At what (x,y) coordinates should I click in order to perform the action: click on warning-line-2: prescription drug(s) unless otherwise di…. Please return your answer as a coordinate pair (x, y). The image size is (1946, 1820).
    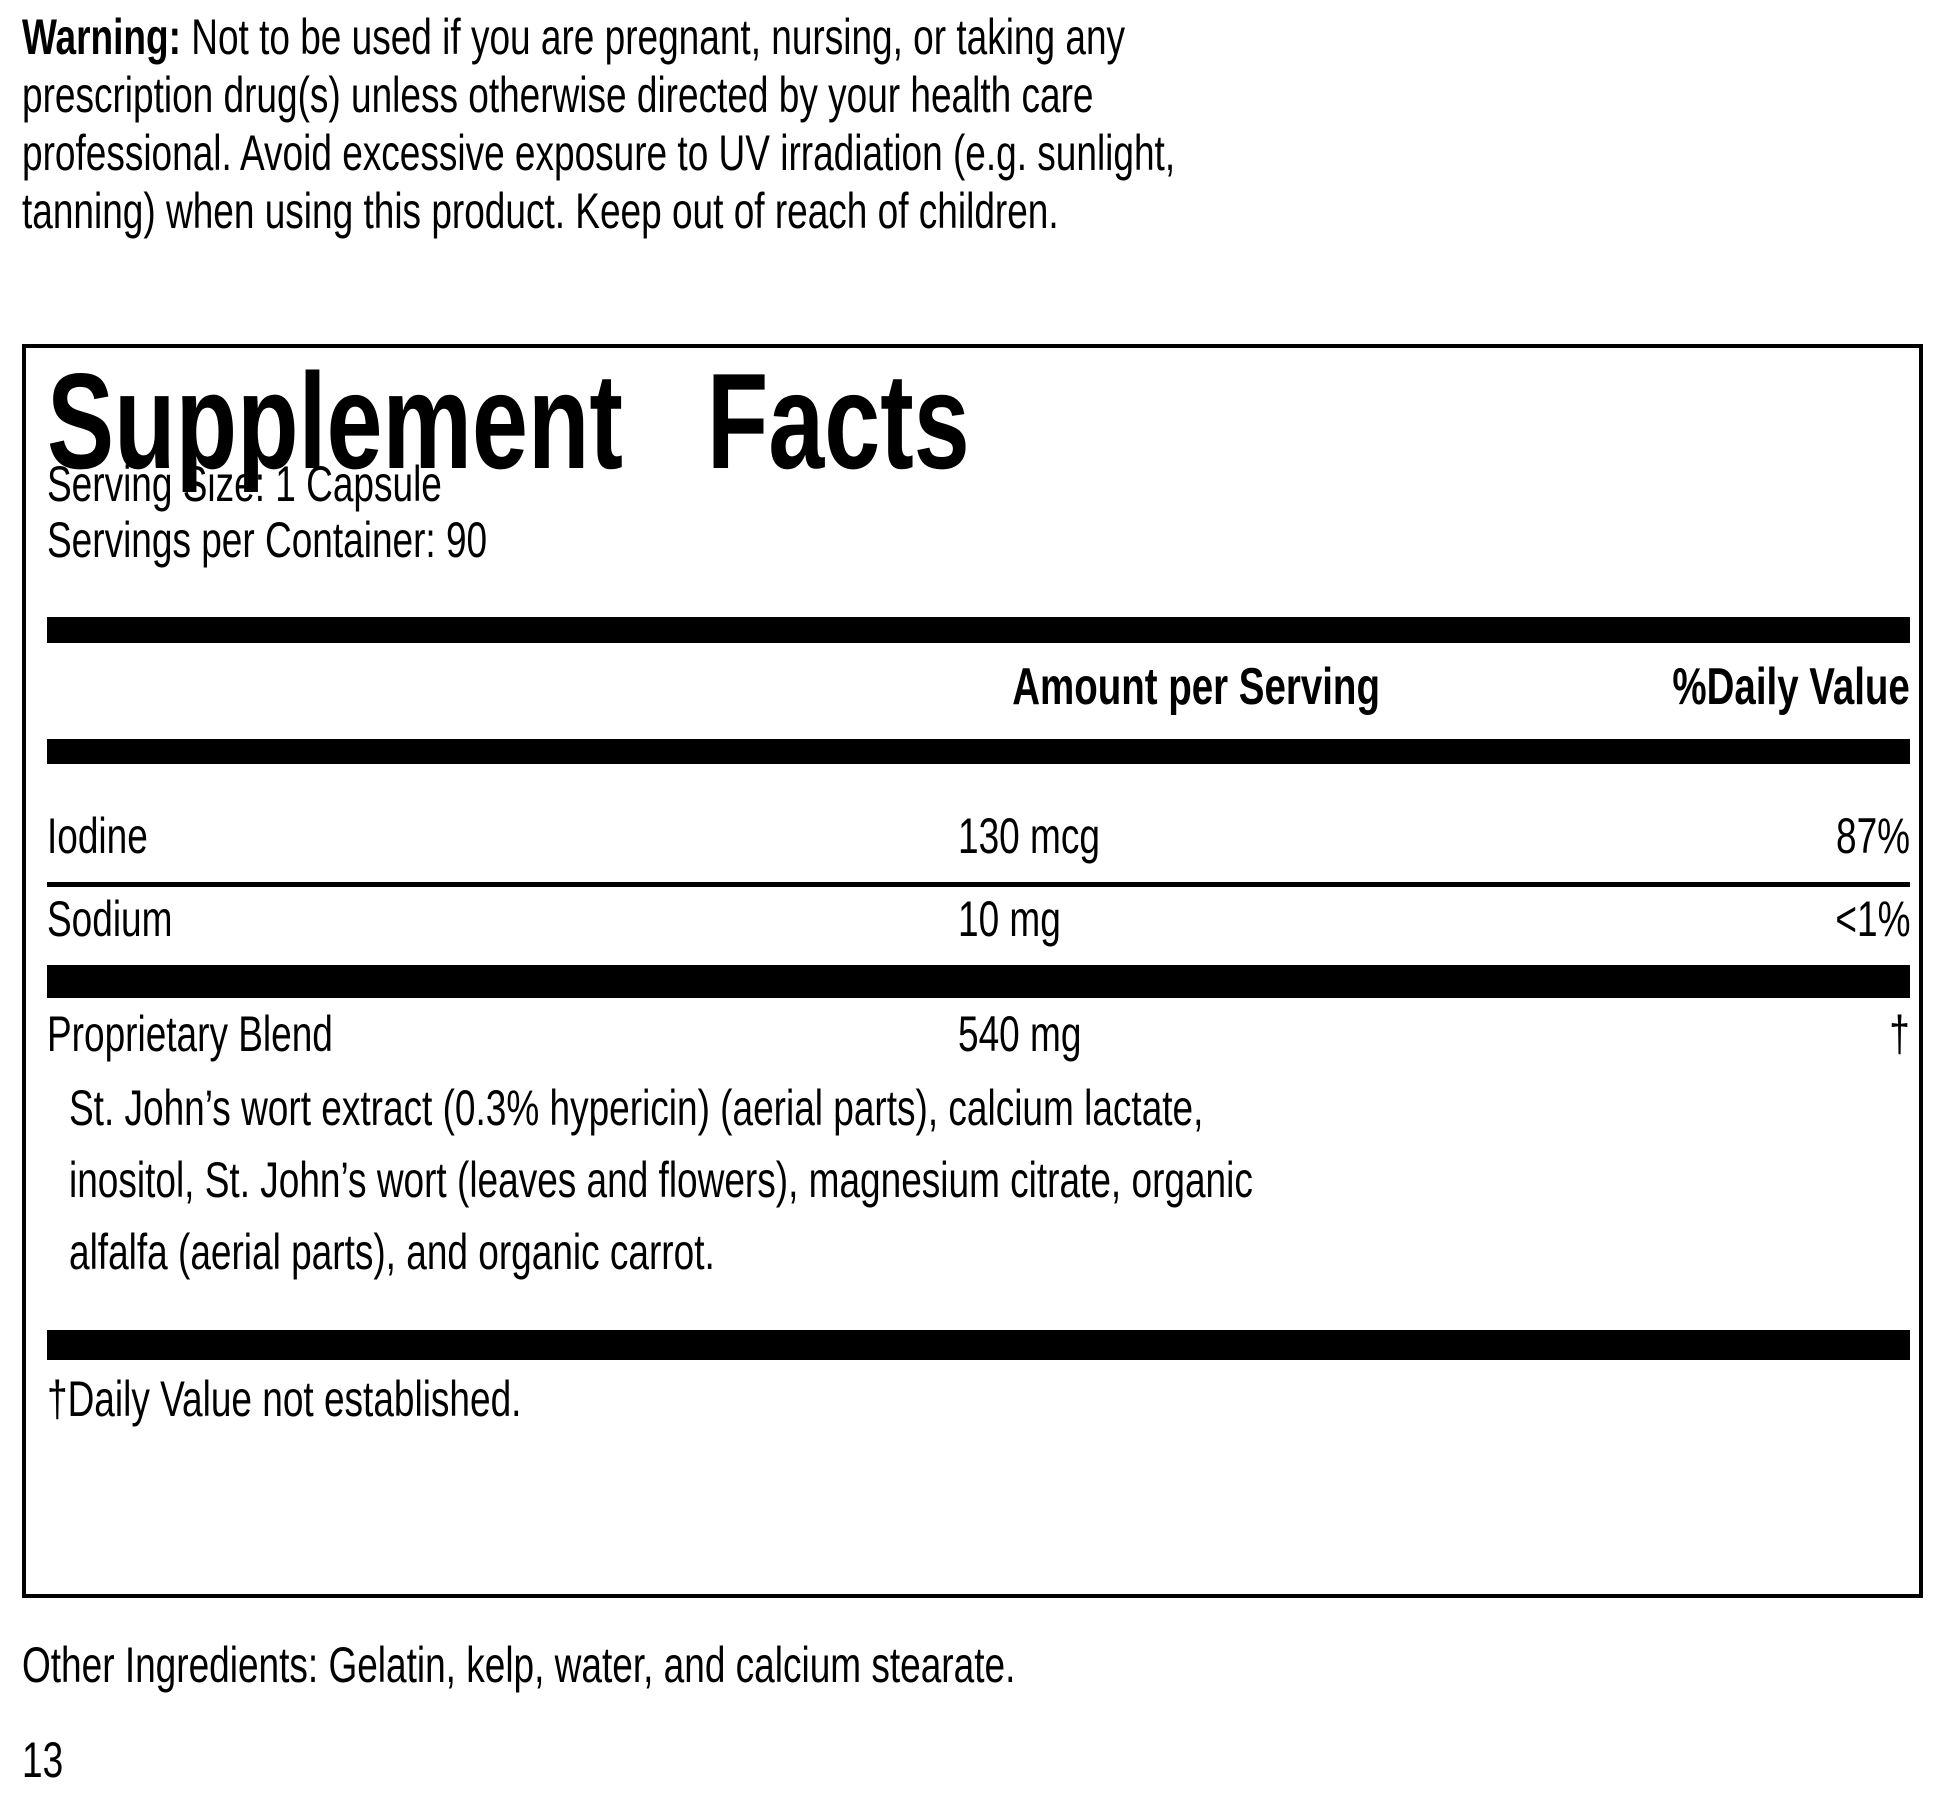
    Looking at the image, I should click on (972, 95).